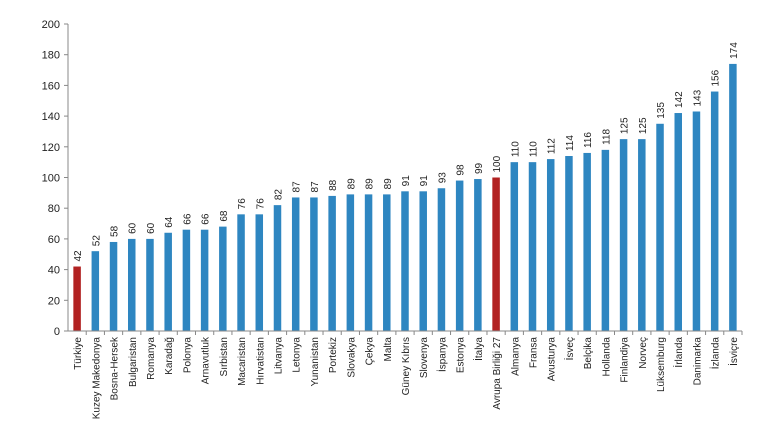 This screenshot has height=440, width=780. Describe the element at coordinates (54, 209) in the screenshot. I see `y-tick-label: 80` at that location.